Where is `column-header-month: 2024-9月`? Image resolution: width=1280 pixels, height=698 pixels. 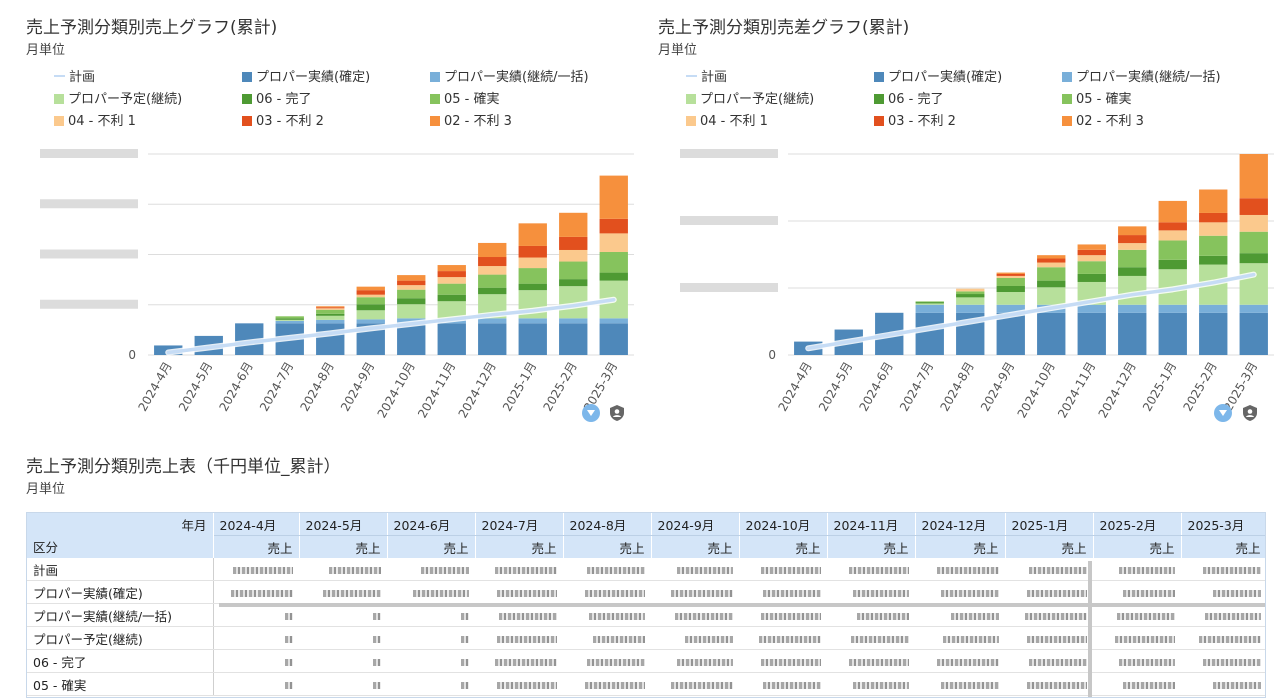
column-header-month: 2024-9月 is located at coordinates (695, 524).